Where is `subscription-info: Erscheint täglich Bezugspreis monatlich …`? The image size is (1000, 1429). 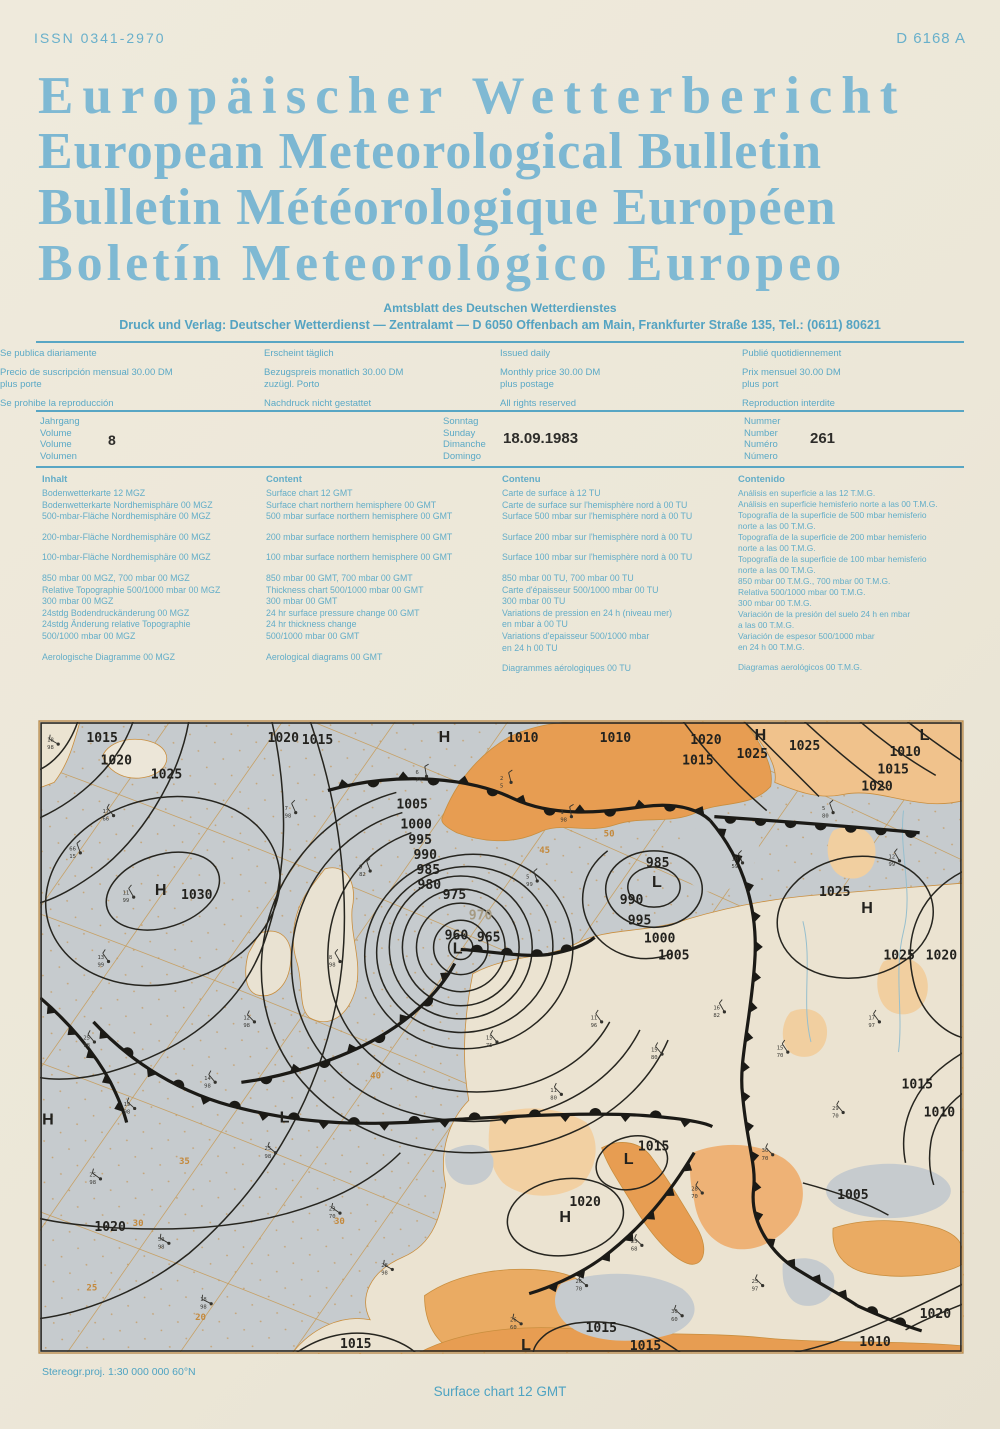 subscription-info: Erscheint täglich Bezugspreis monatlich … is located at coordinates (500, 378).